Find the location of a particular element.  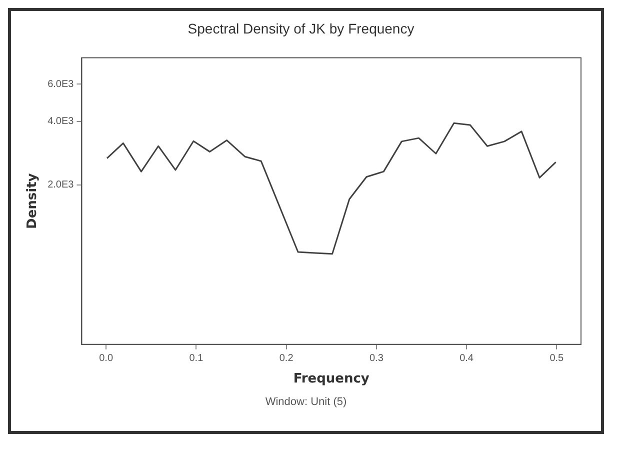

x-tick-label: 0.4 is located at coordinates (467, 358).